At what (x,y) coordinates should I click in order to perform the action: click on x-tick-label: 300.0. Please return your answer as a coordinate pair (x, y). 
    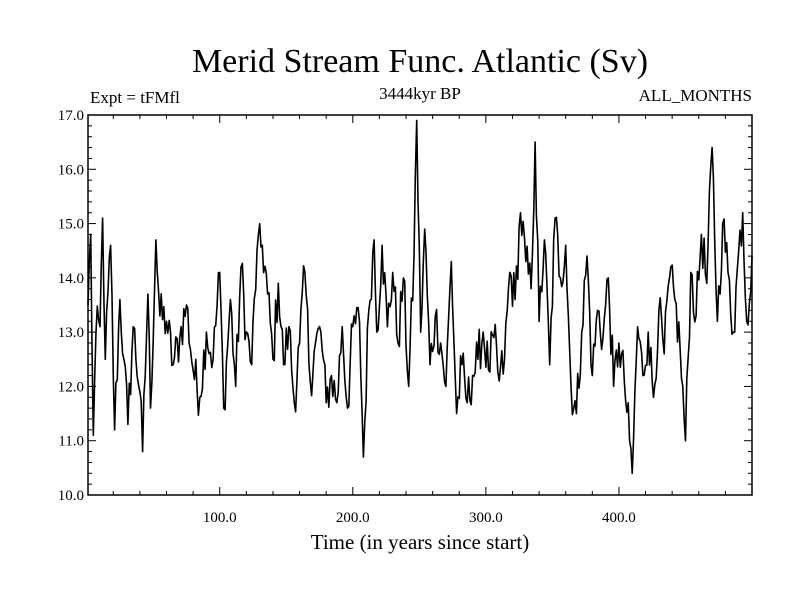
    Looking at the image, I should click on (486, 518).